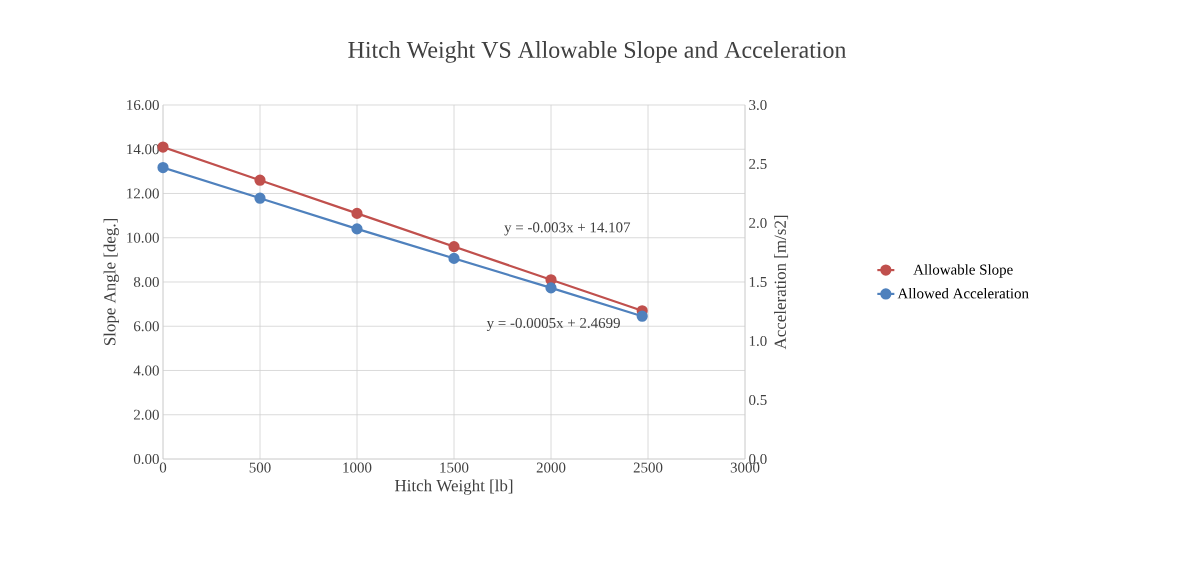  I want to click on y-tick-label: 8.00, so click(146, 282).